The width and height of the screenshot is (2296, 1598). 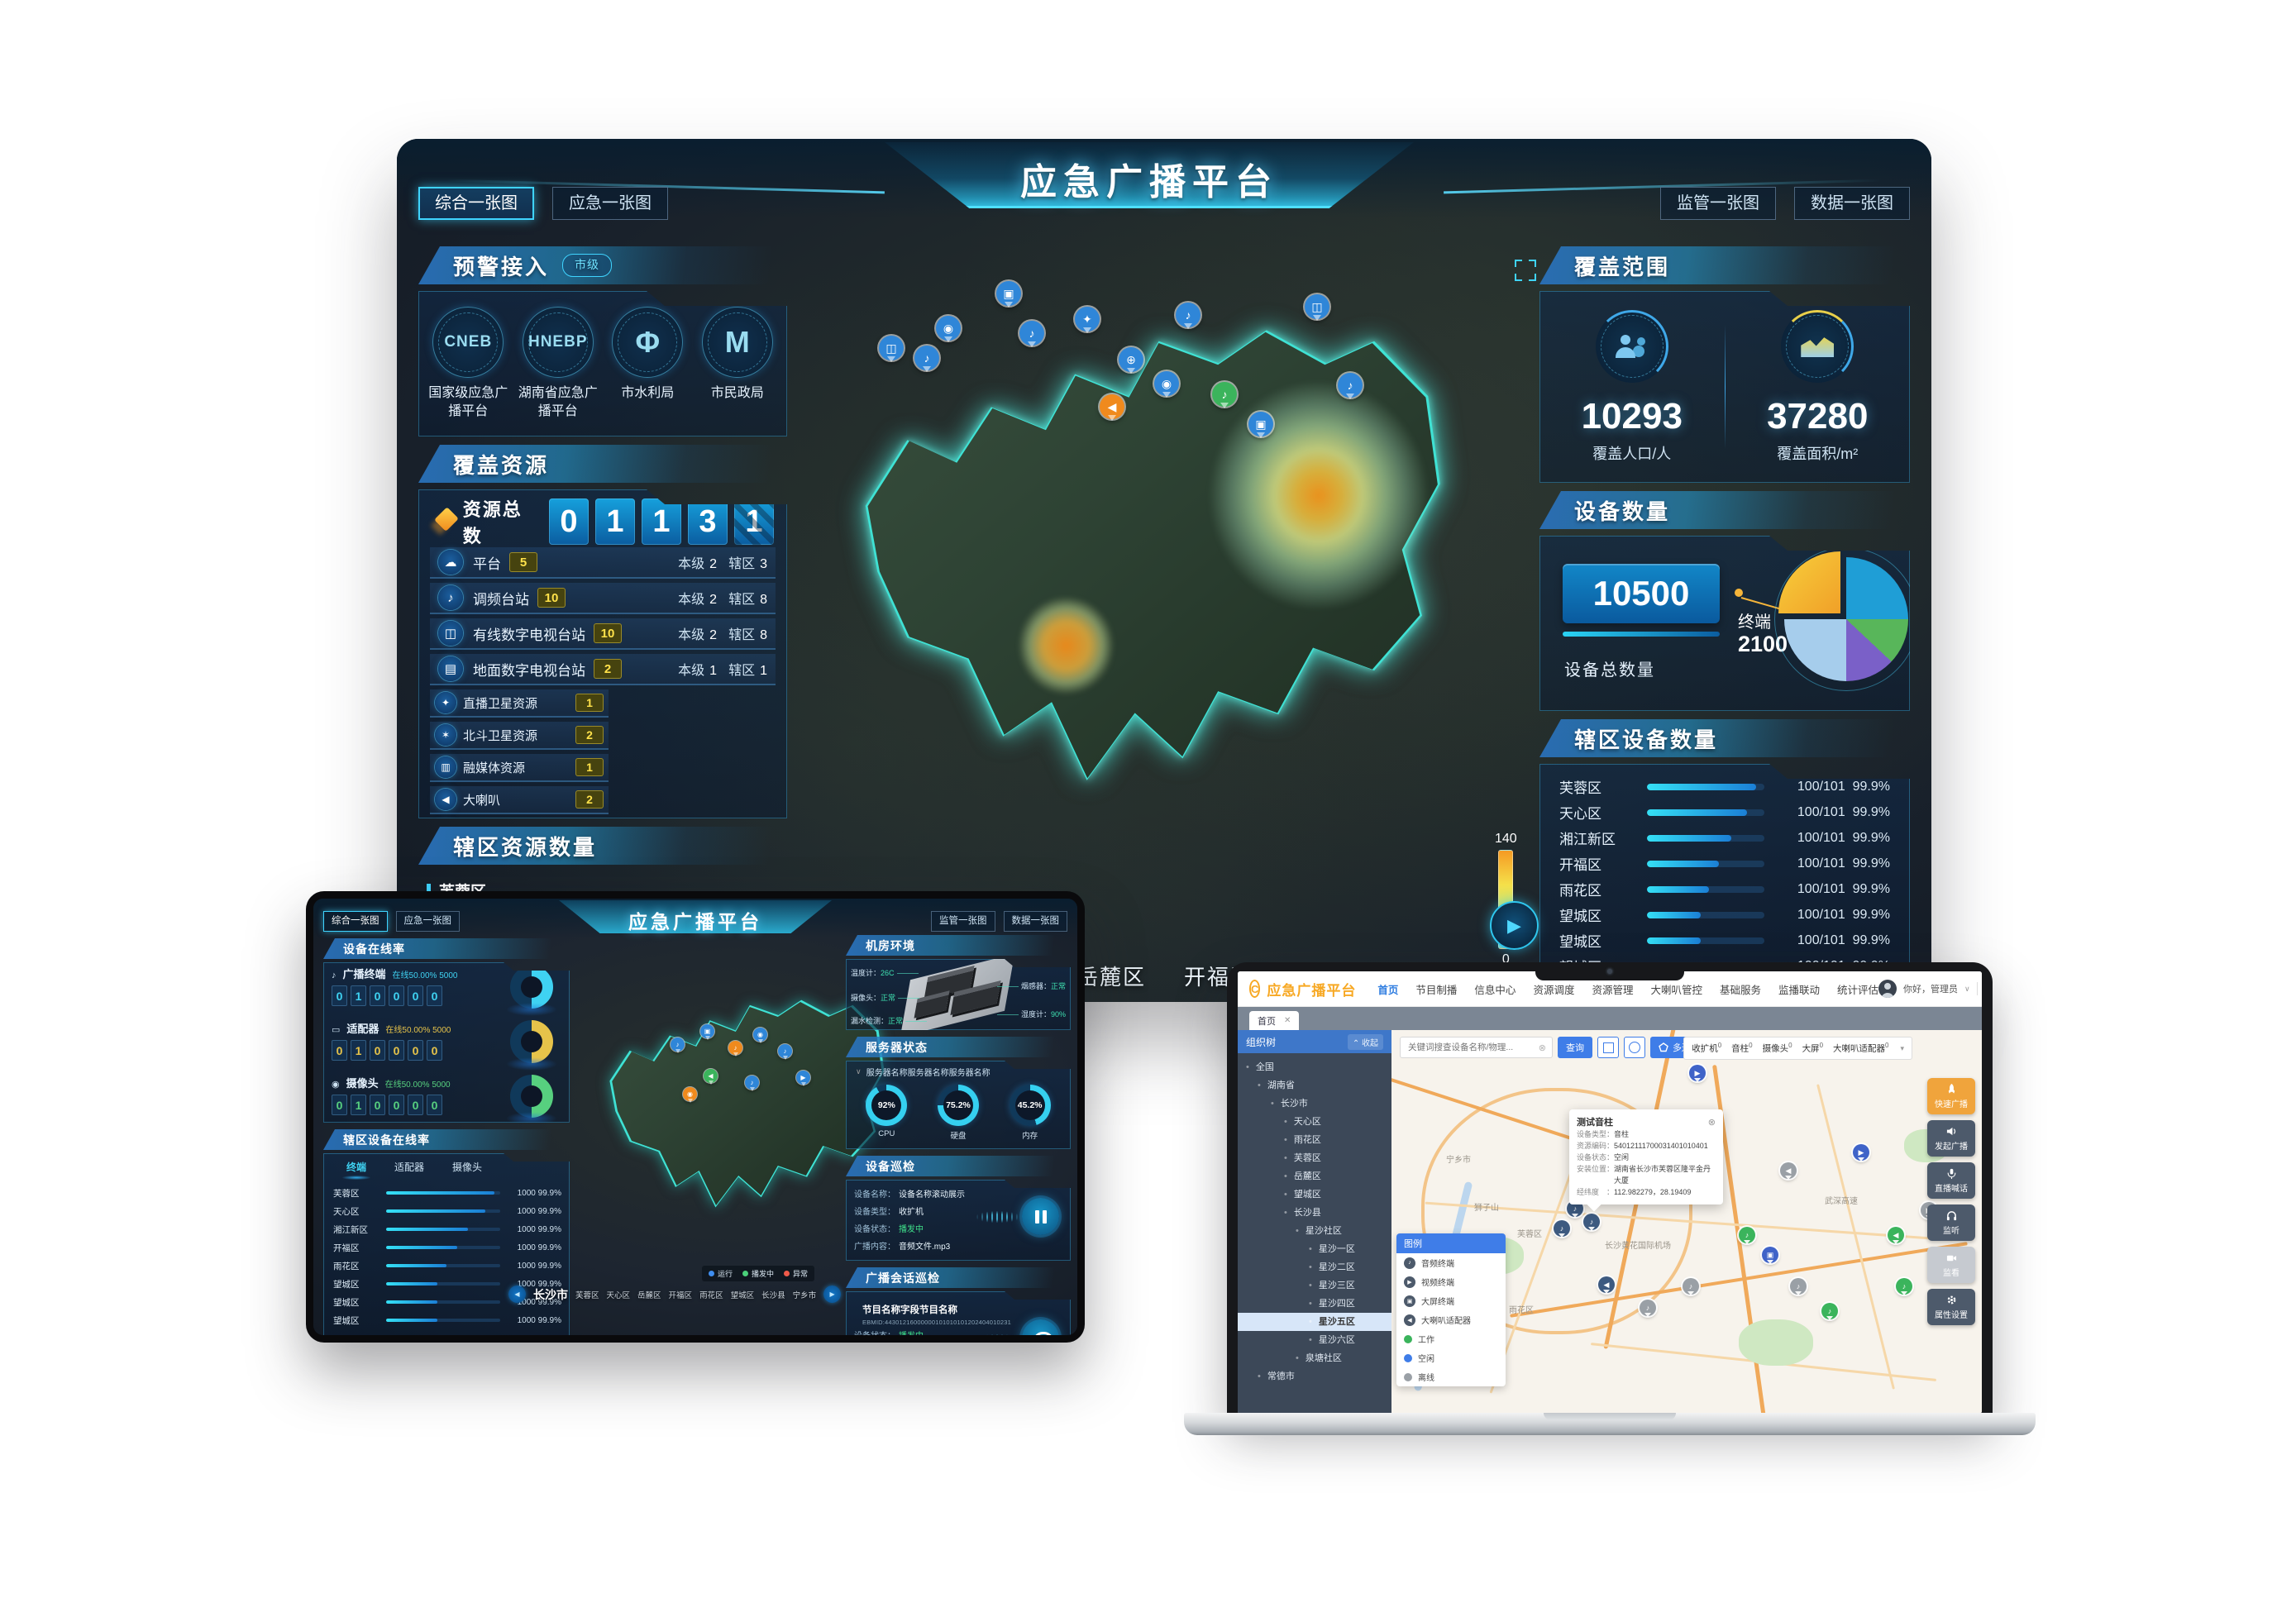 What do you see at coordinates (1314, 1176) in the screenshot?
I see `tree-node: 岳麓区` at bounding box center [1314, 1176].